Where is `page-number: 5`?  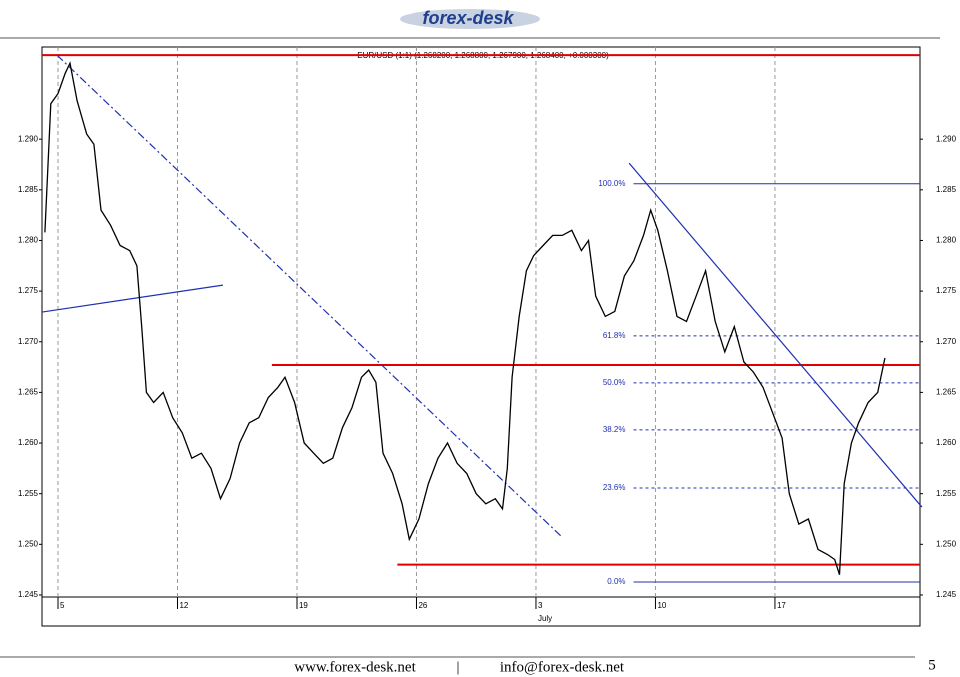 page-number: 5 is located at coordinates (932, 665).